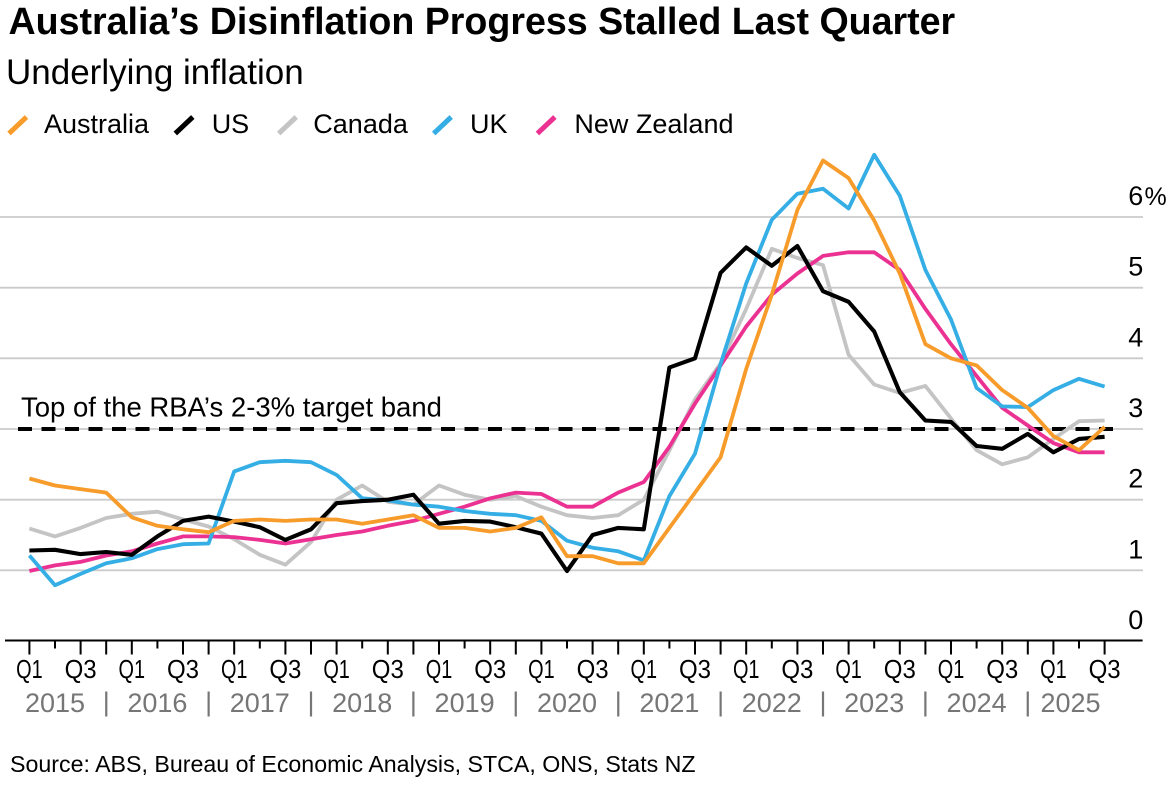 This screenshot has height=796, width=1170. I want to click on svg-text: 2019, so click(465, 703).